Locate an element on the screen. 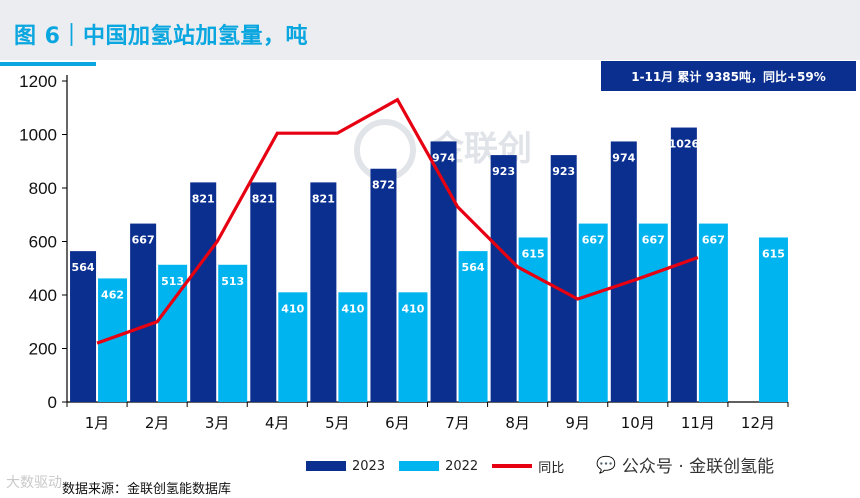 This screenshot has width=860, height=498. y-tick-label: 0 is located at coordinates (52, 402).